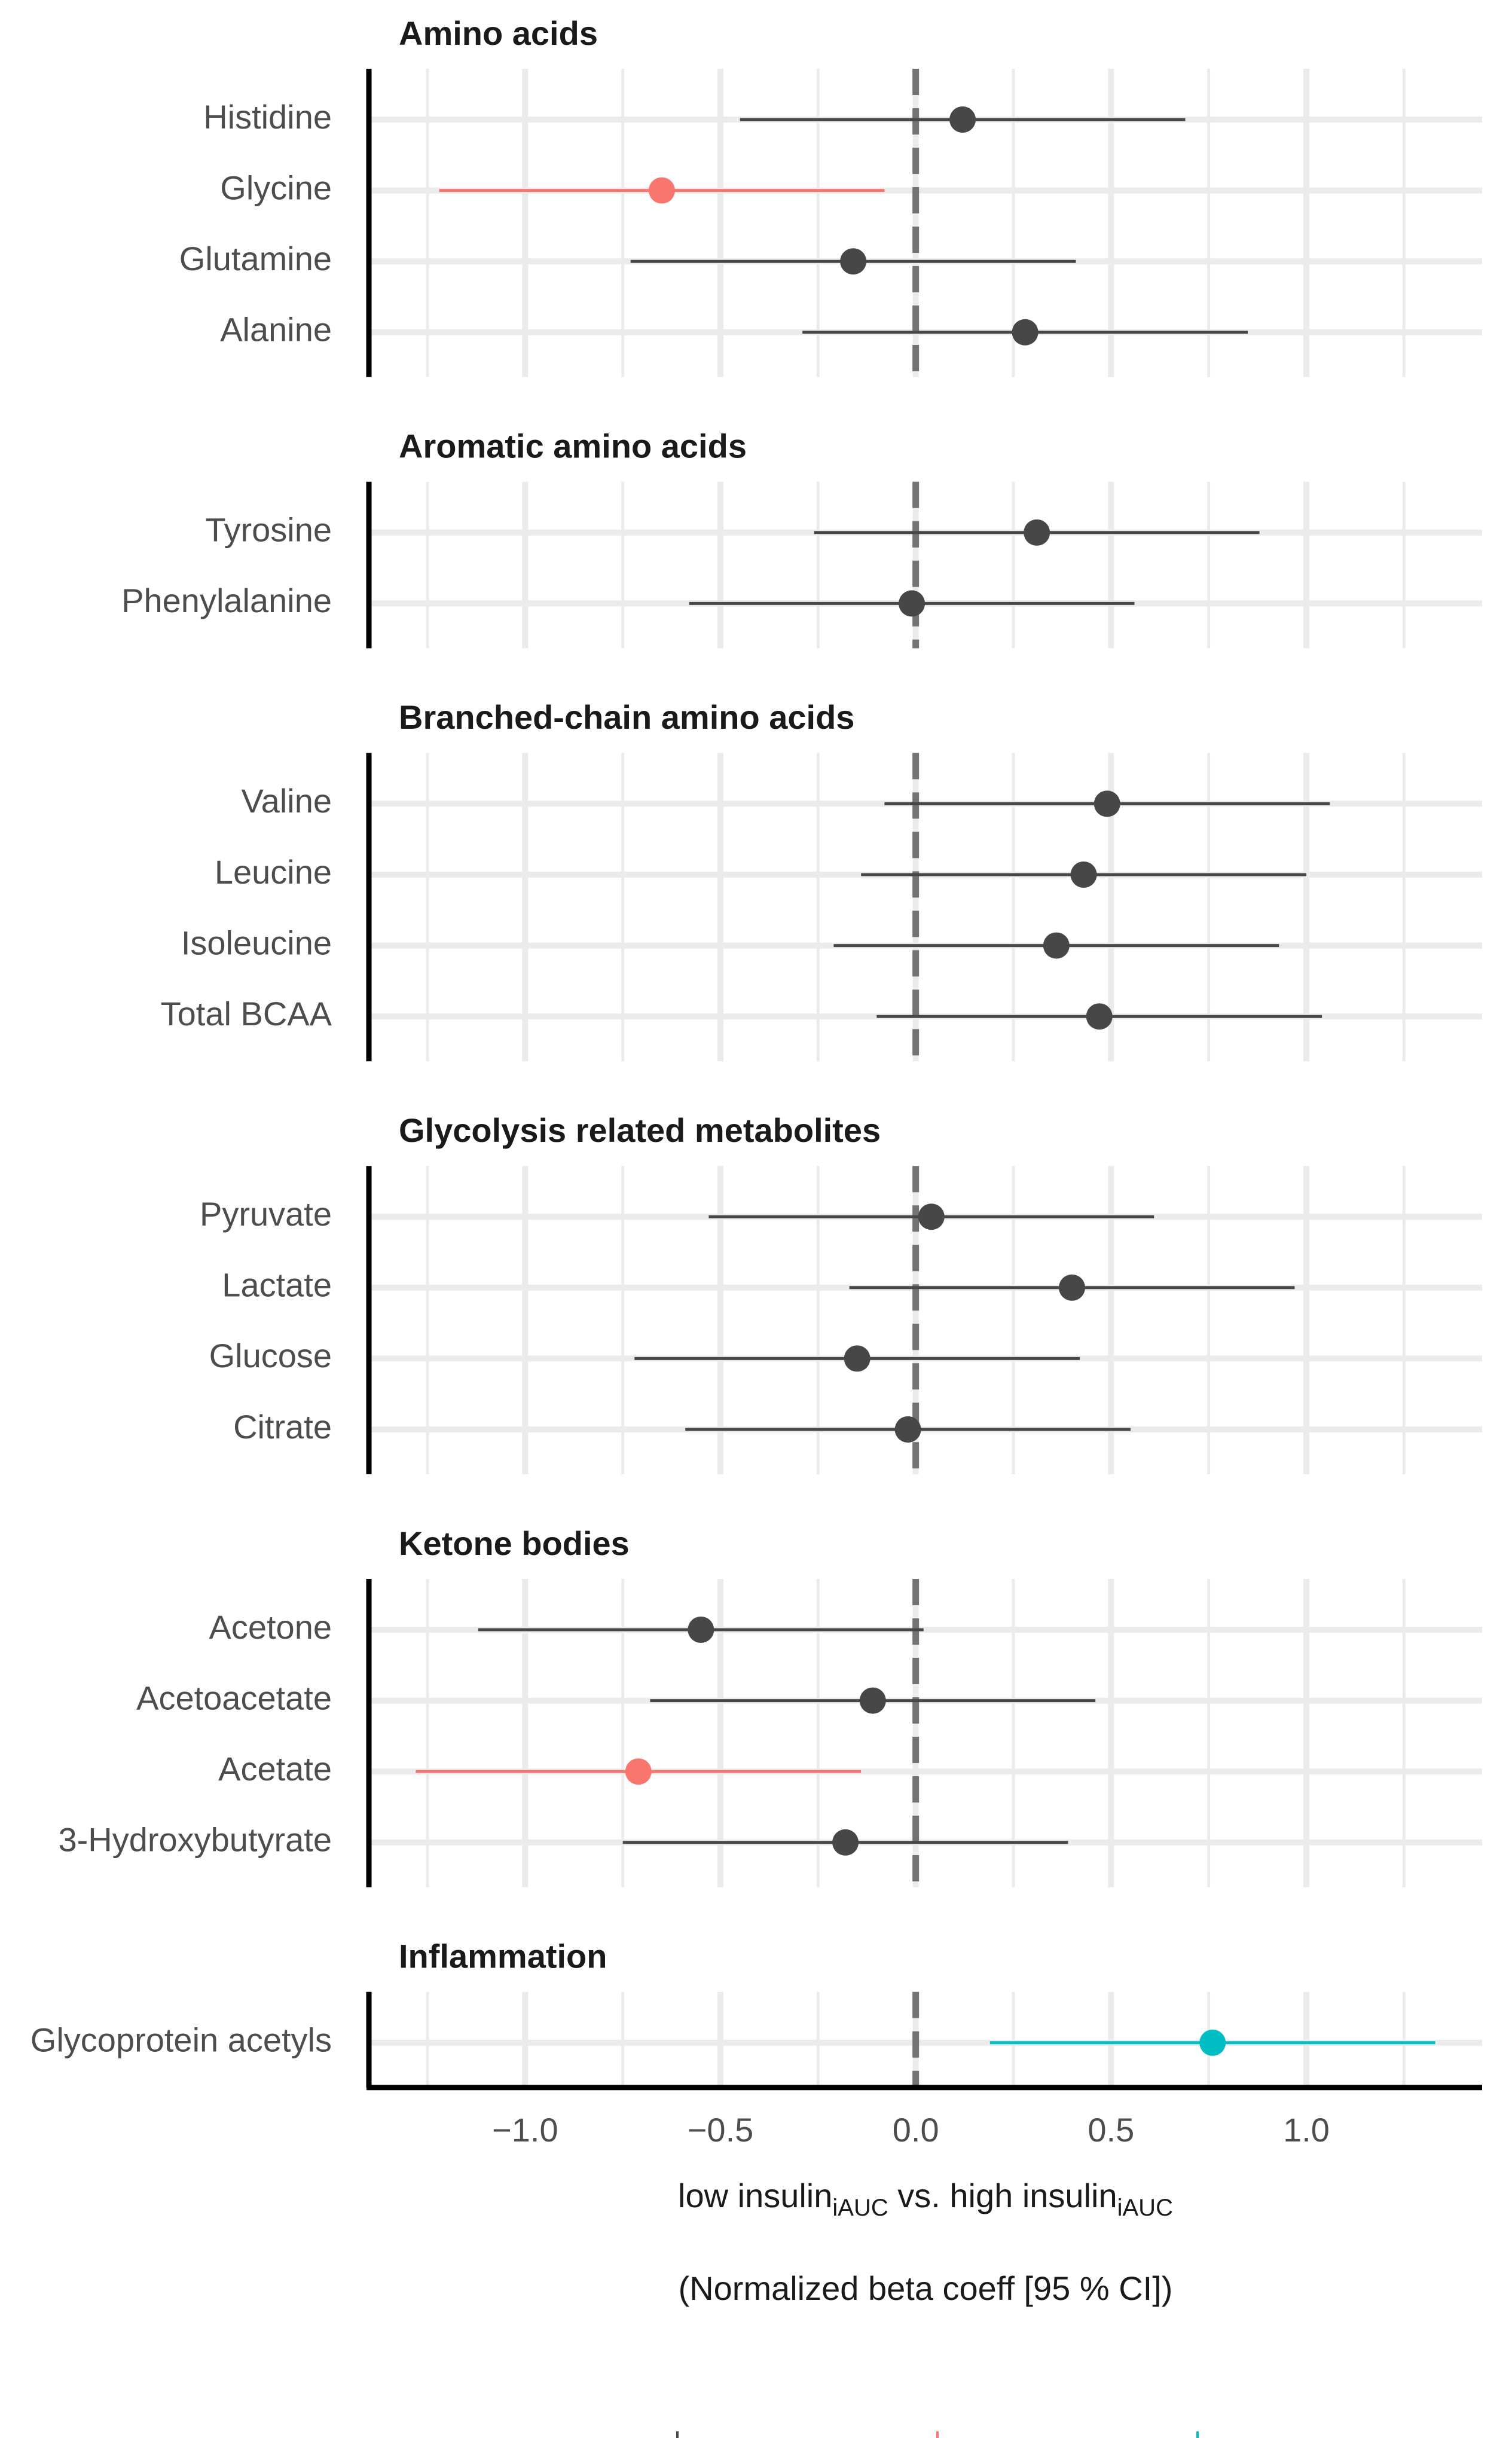 The height and width of the screenshot is (2438, 1512). I want to click on row-label: Acetoacetate, so click(234, 1697).